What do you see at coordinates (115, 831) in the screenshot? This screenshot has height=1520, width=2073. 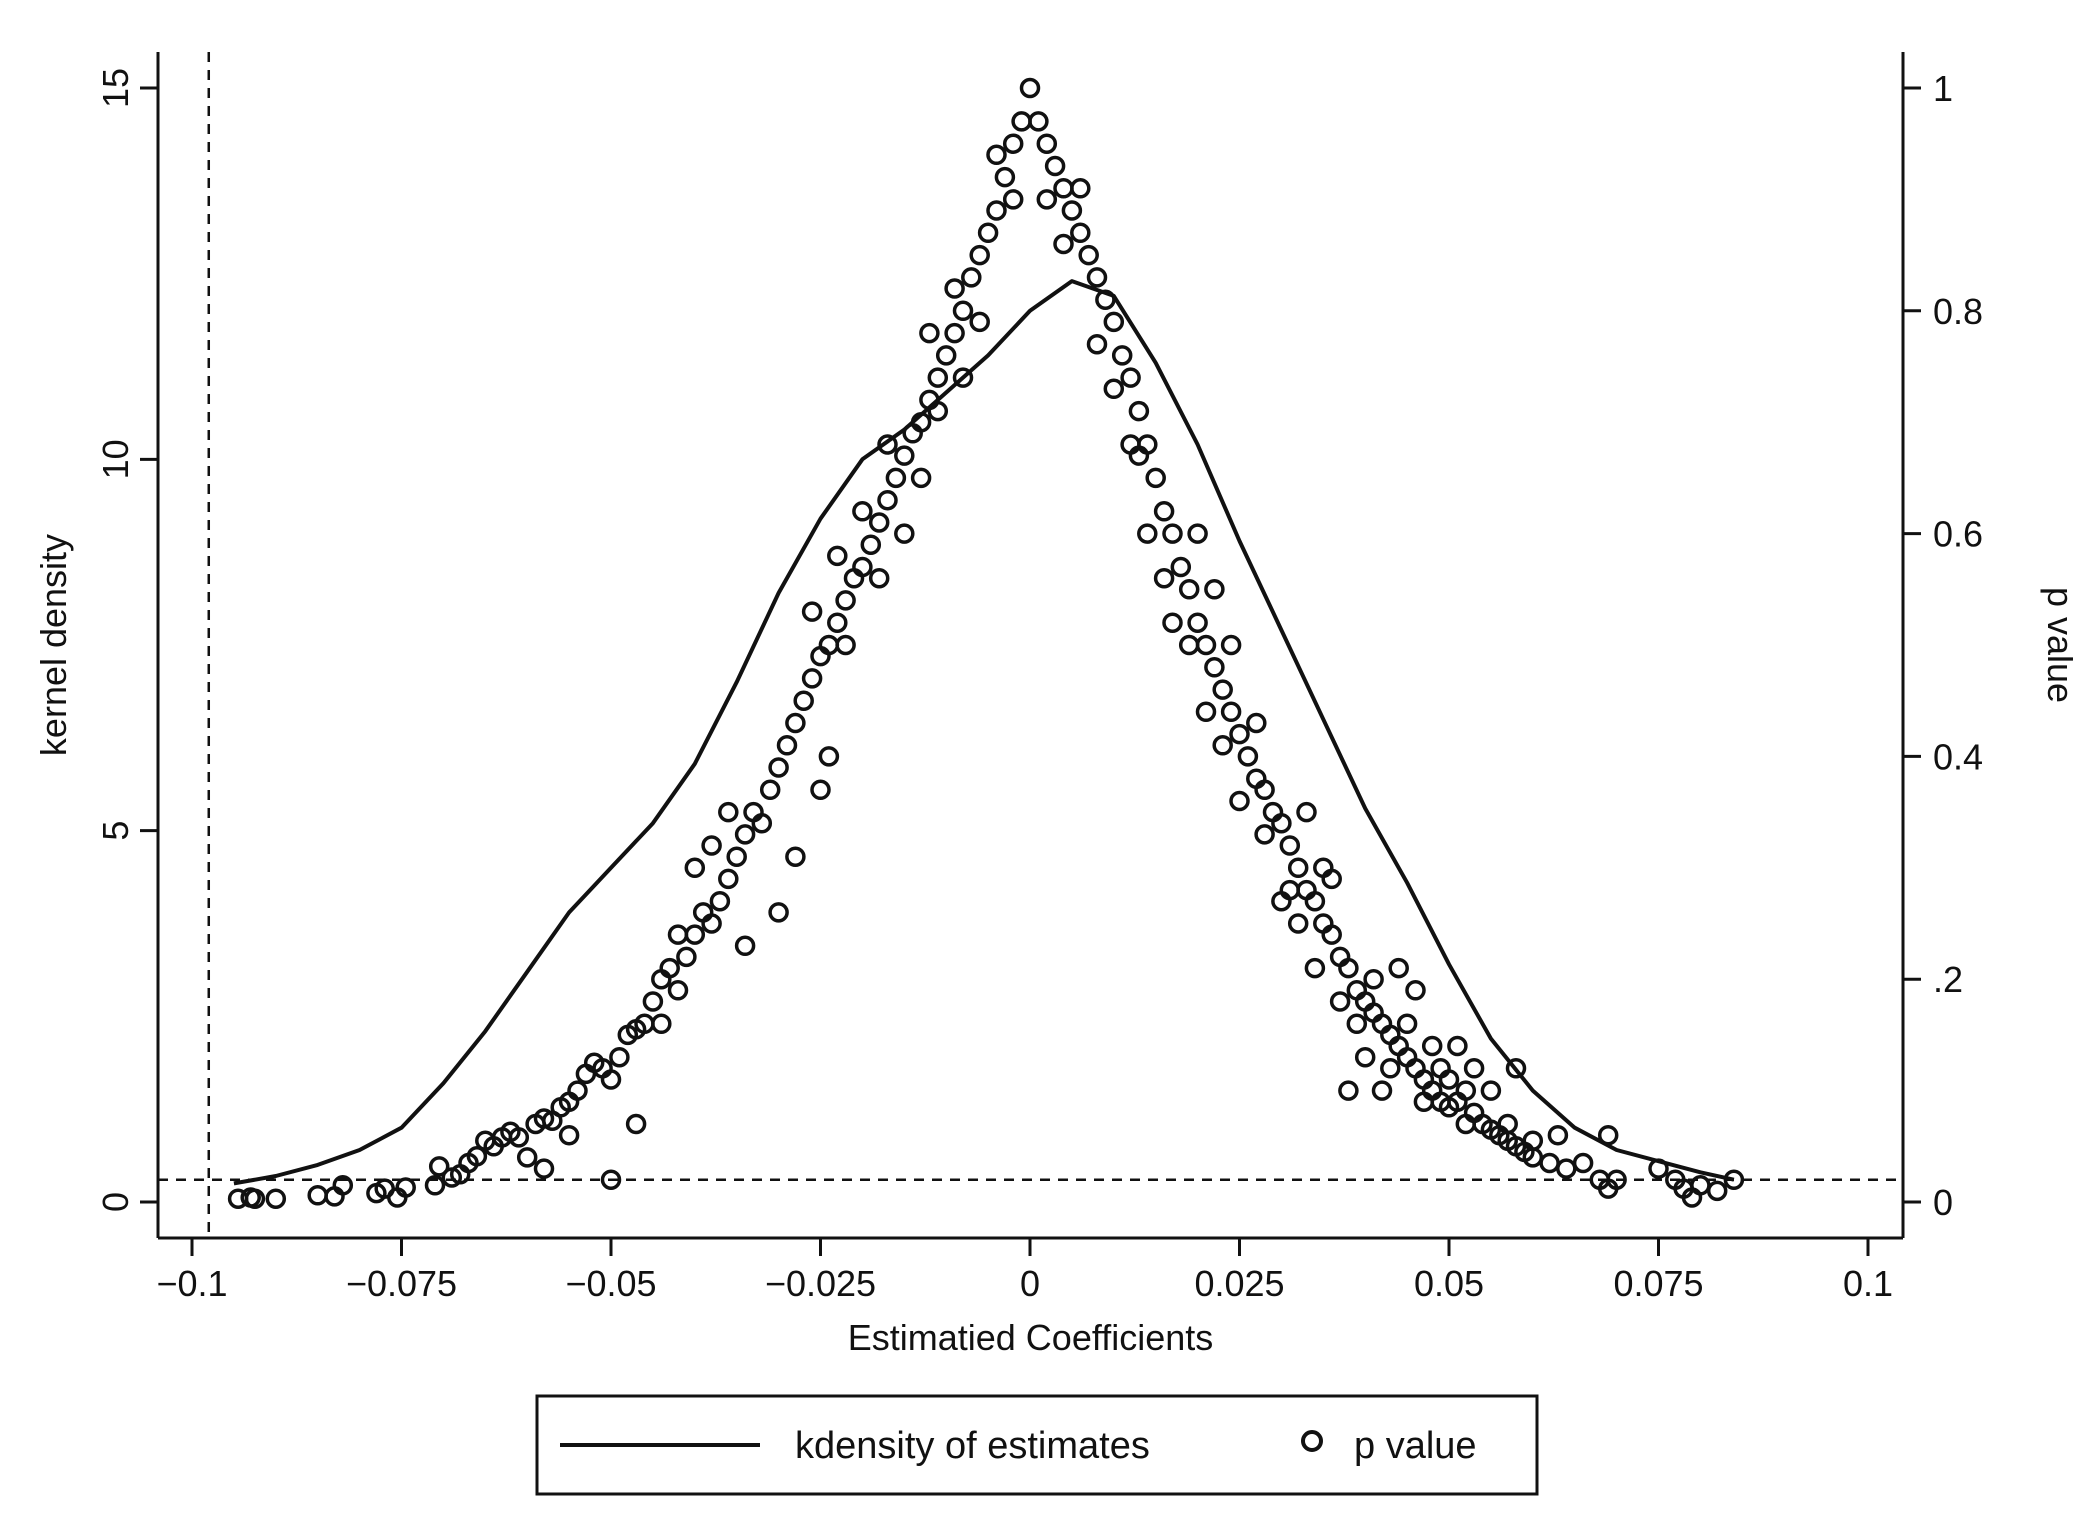 I see `y-left-tick-label: 5` at bounding box center [115, 831].